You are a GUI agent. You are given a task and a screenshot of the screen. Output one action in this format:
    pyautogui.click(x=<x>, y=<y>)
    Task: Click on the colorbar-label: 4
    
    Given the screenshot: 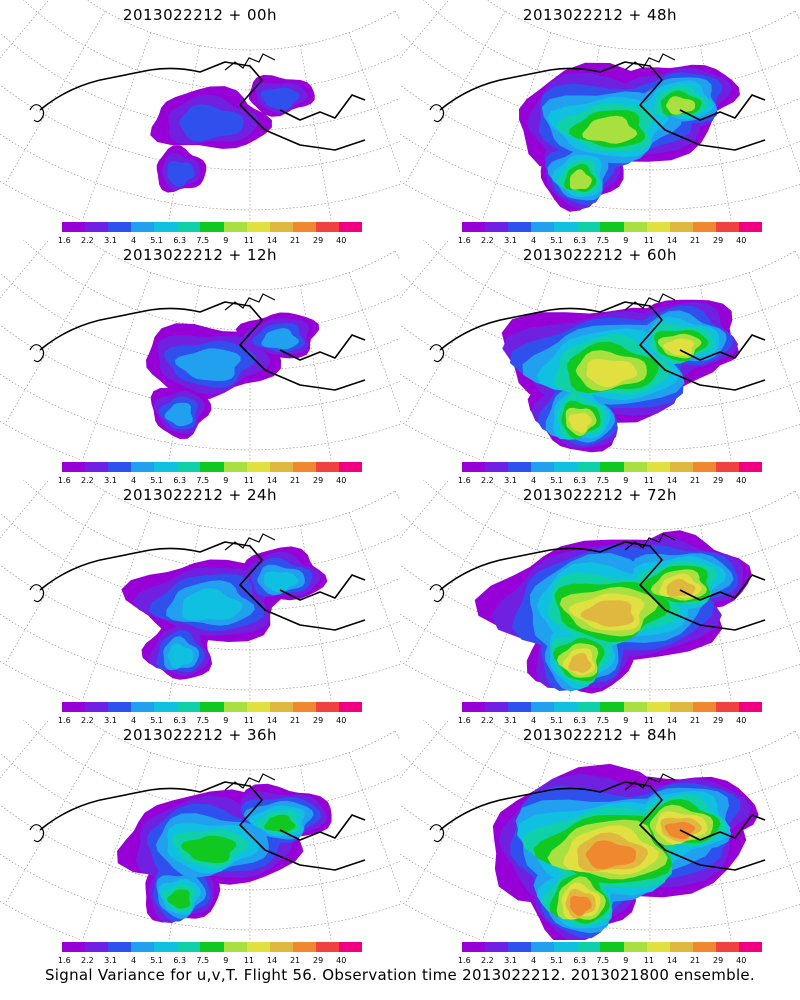 What is the action you would take?
    pyautogui.click(x=533, y=960)
    